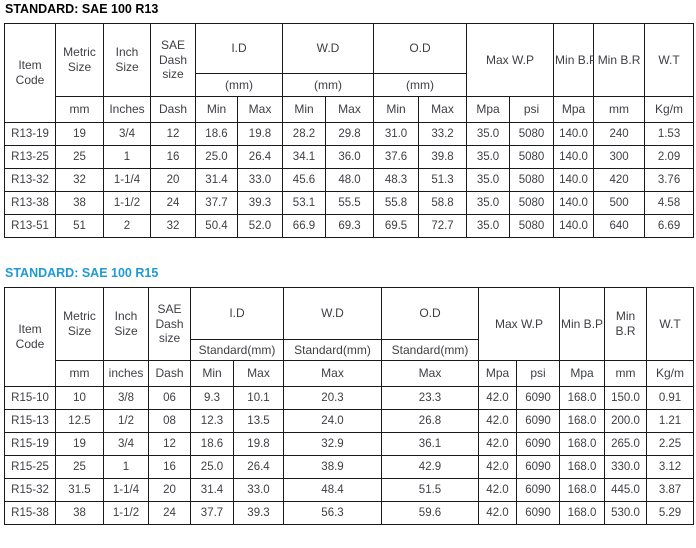 This screenshot has height=548, width=696. What do you see at coordinates (619, 134) in the screenshot?
I see `table-cell: 240` at bounding box center [619, 134].